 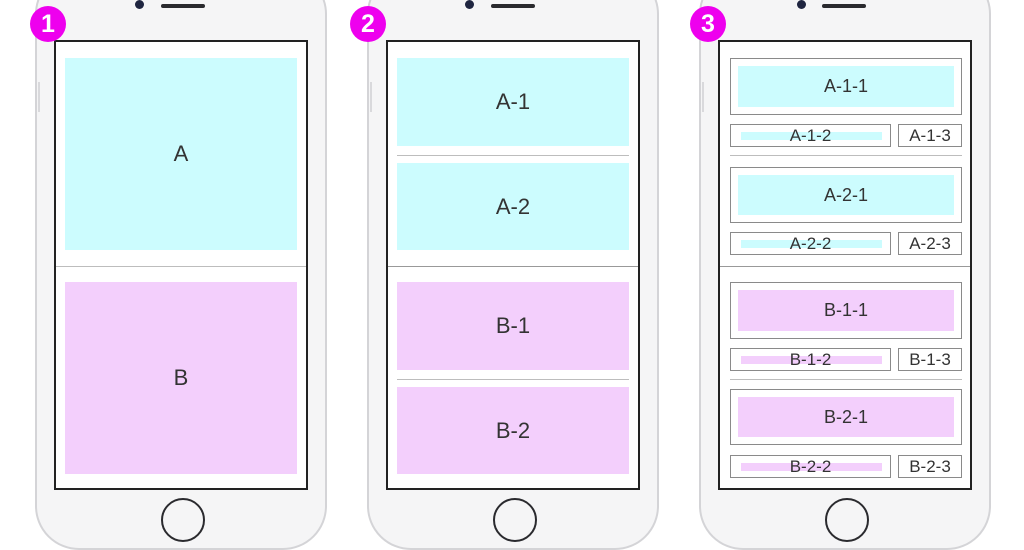 I want to click on block-b-1-2: B-1-2, so click(x=810, y=359).